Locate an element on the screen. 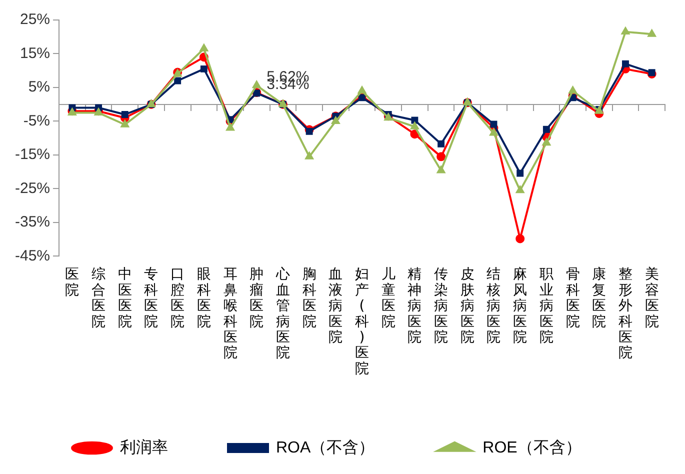 This screenshot has width=685, height=474. x-tick-label: 口腔医院 is located at coordinates (177, 298).